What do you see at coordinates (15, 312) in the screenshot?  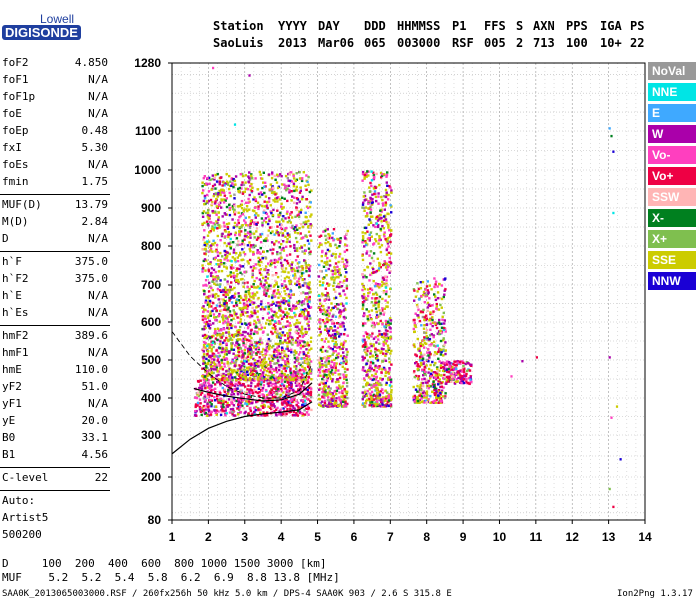 I see `param-name: h`Es` at bounding box center [15, 312].